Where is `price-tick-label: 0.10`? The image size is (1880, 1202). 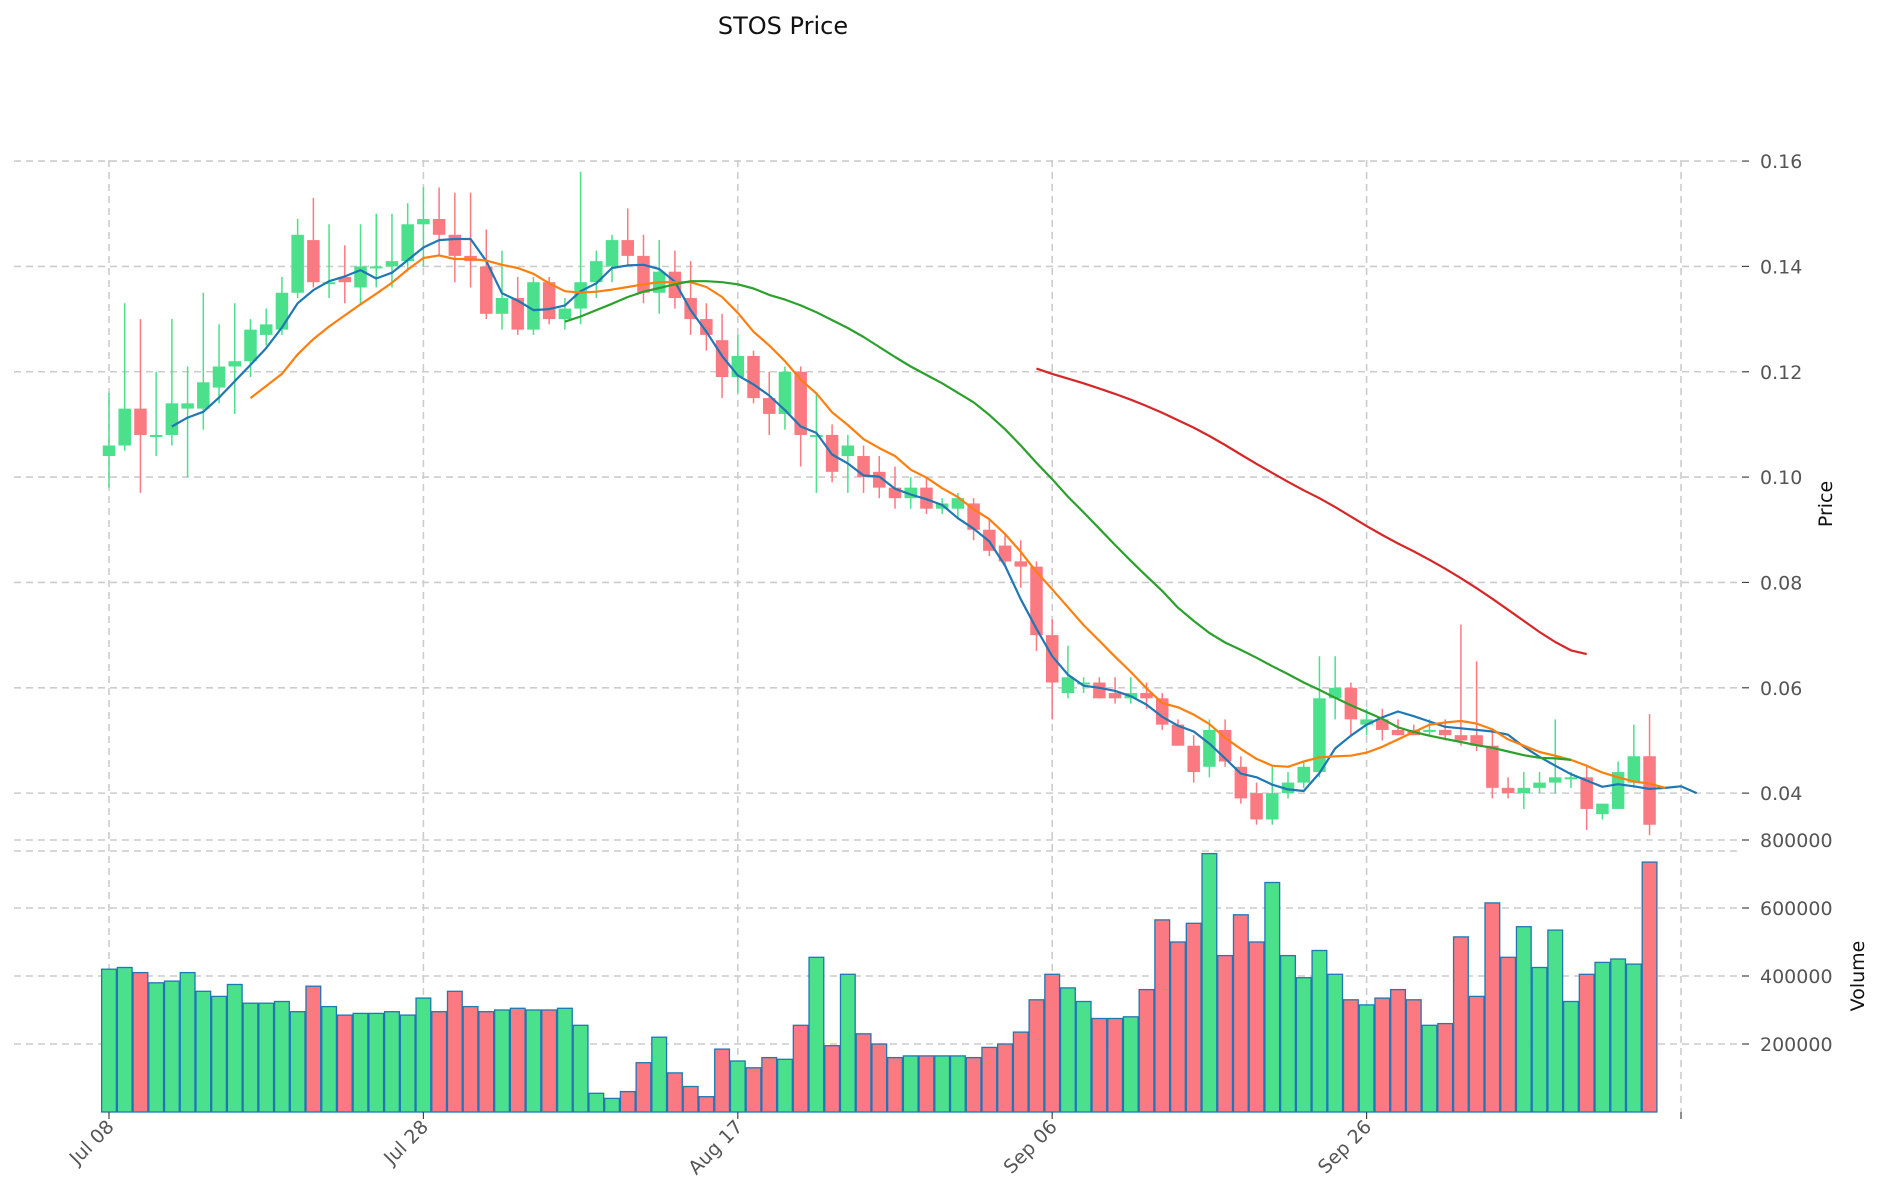 price-tick-label: 0.10 is located at coordinates (1781, 478).